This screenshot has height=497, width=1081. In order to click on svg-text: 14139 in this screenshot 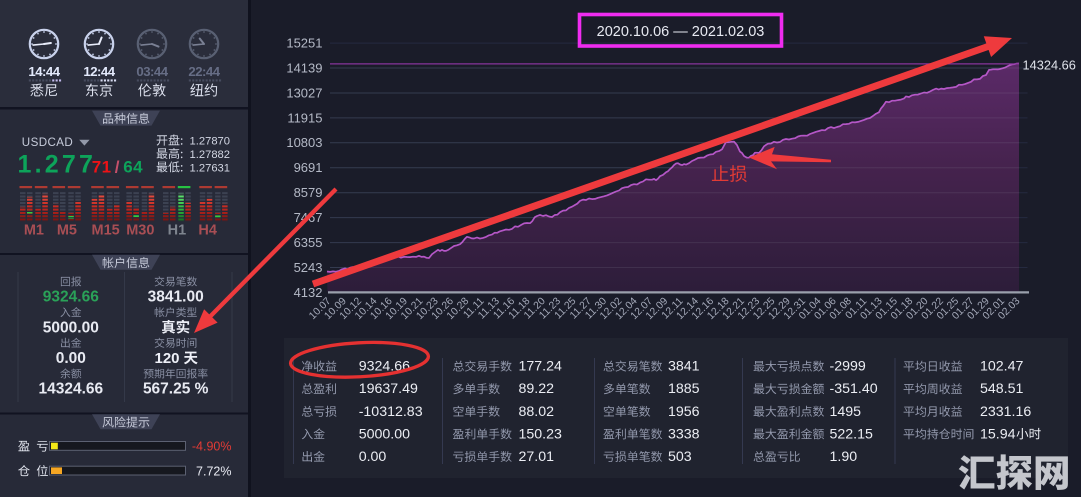, I will do `click(304, 67)`.